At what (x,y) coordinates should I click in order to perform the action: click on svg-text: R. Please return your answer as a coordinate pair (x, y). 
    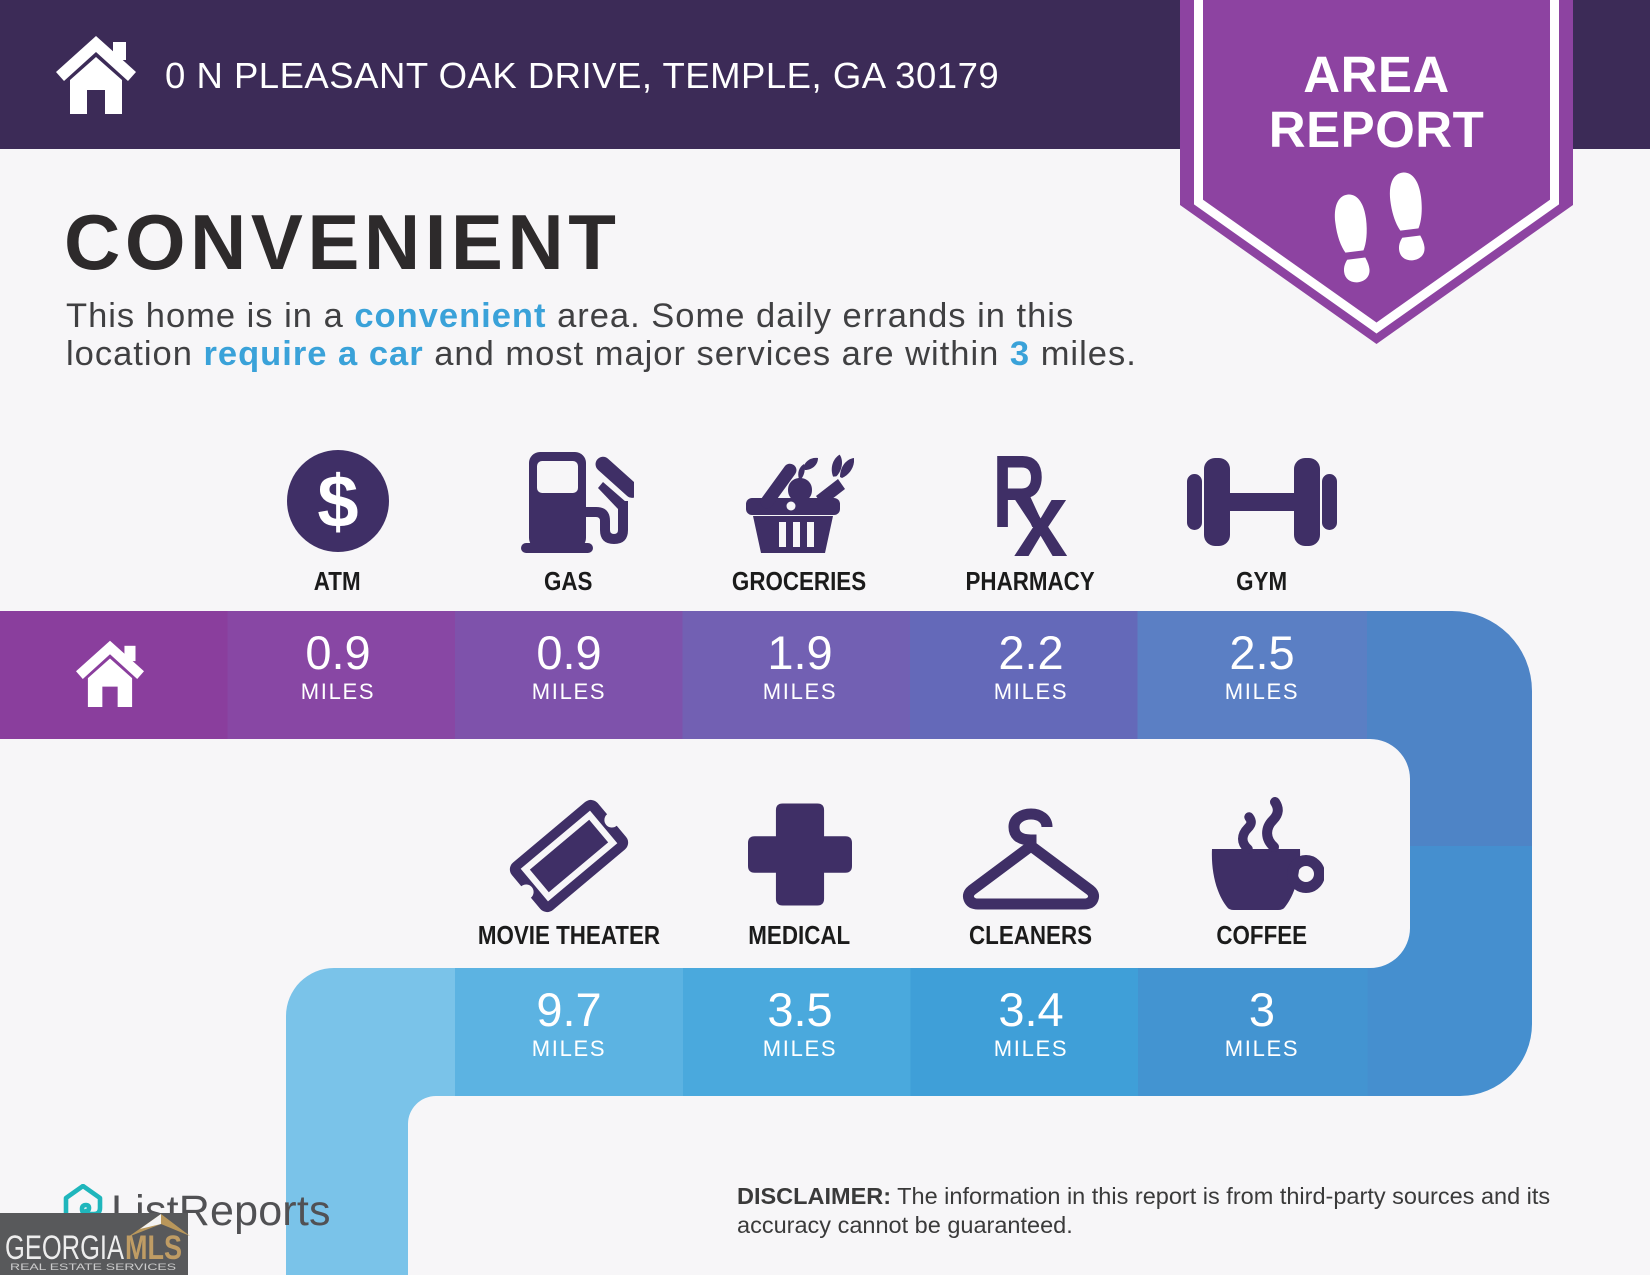
    Looking at the image, I should click on (1019, 500).